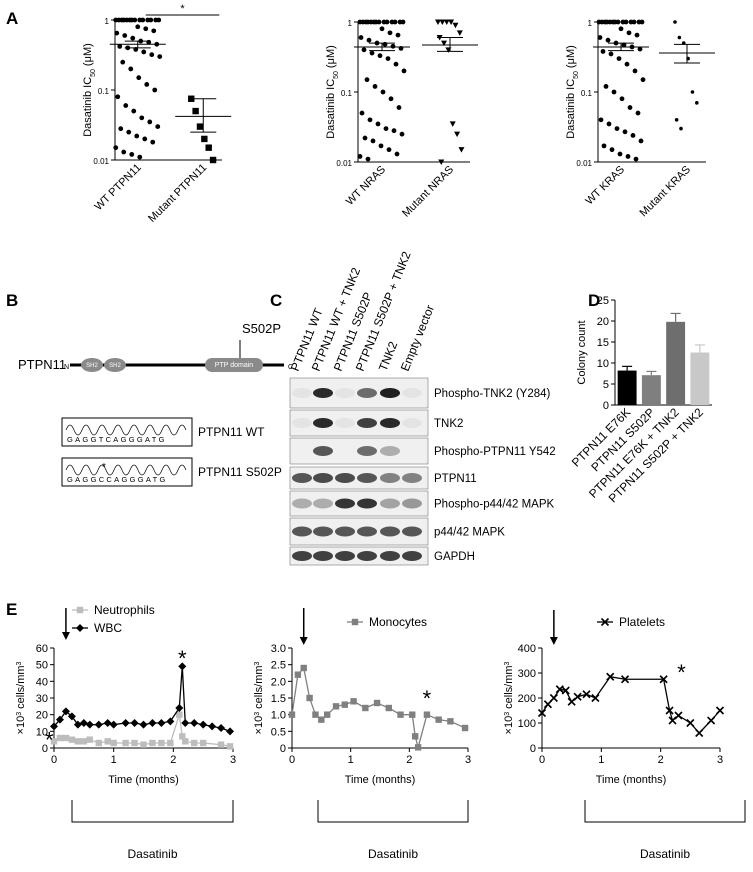  Describe the element at coordinates (469, 533) in the screenshot. I see `blot-label: p44/42 MAPK` at that location.